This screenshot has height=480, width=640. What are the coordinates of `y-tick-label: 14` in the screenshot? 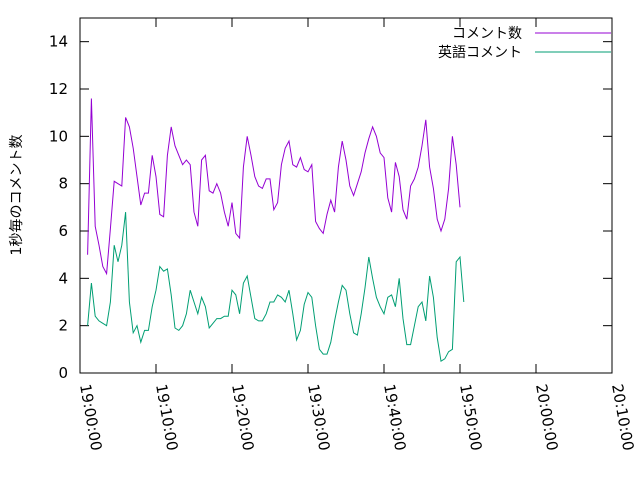 It's located at (58, 42).